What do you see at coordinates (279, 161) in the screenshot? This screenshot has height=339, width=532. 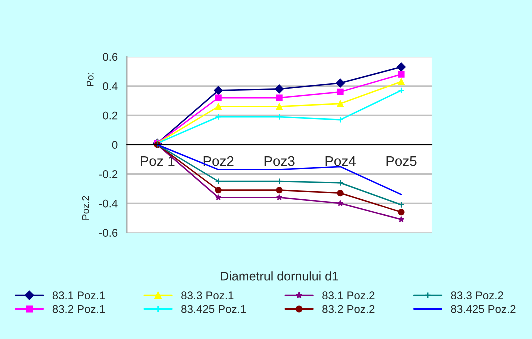 I see `x-tick-label: Poz3` at bounding box center [279, 161].